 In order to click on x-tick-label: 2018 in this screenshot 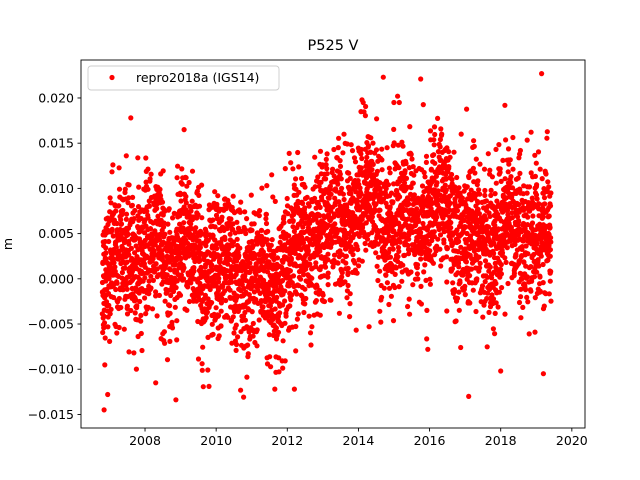, I will do `click(501, 440)`.